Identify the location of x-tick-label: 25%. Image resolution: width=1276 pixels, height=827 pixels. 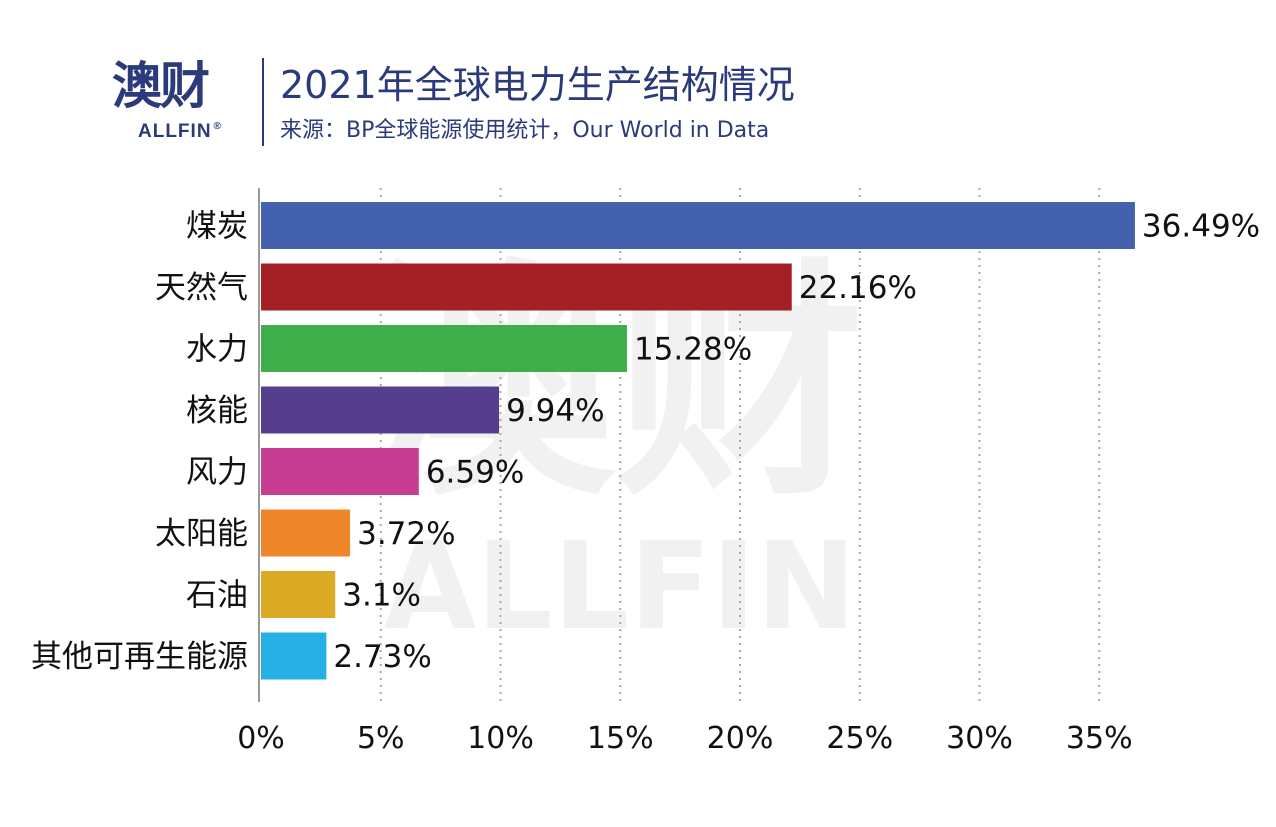
(859, 738).